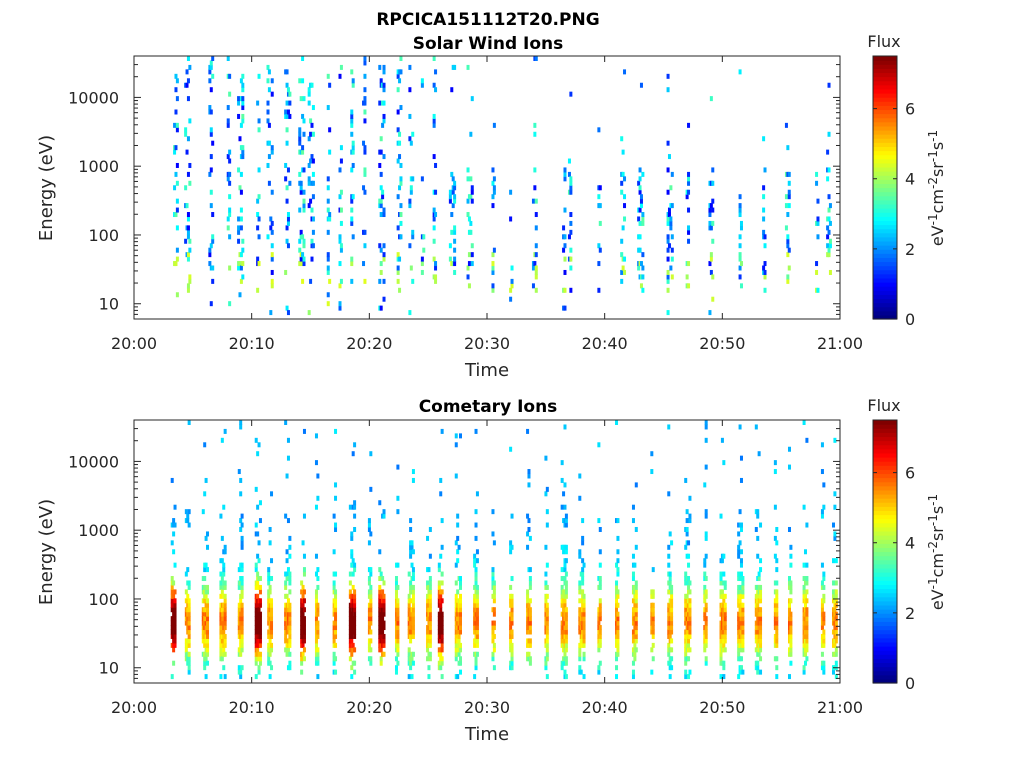 The height and width of the screenshot is (772, 1024). What do you see at coordinates (98, 530) in the screenshot?
I see `y-tick-label: 1000` at bounding box center [98, 530].